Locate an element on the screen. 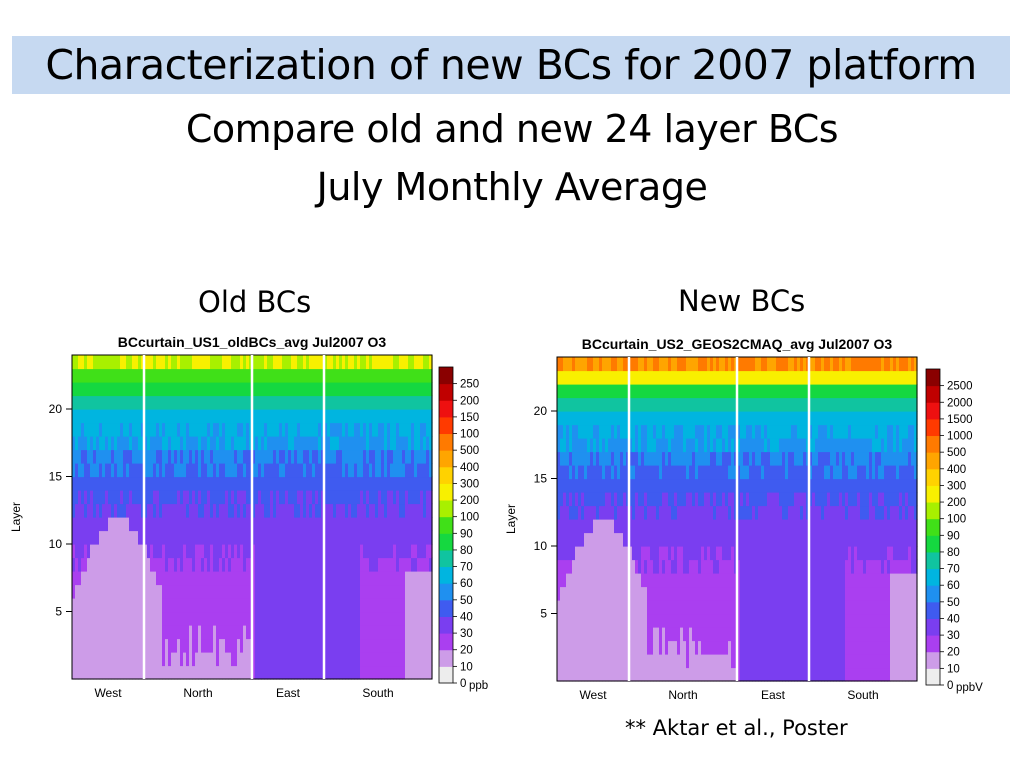  x-tick-label: North is located at coordinates (197, 693).